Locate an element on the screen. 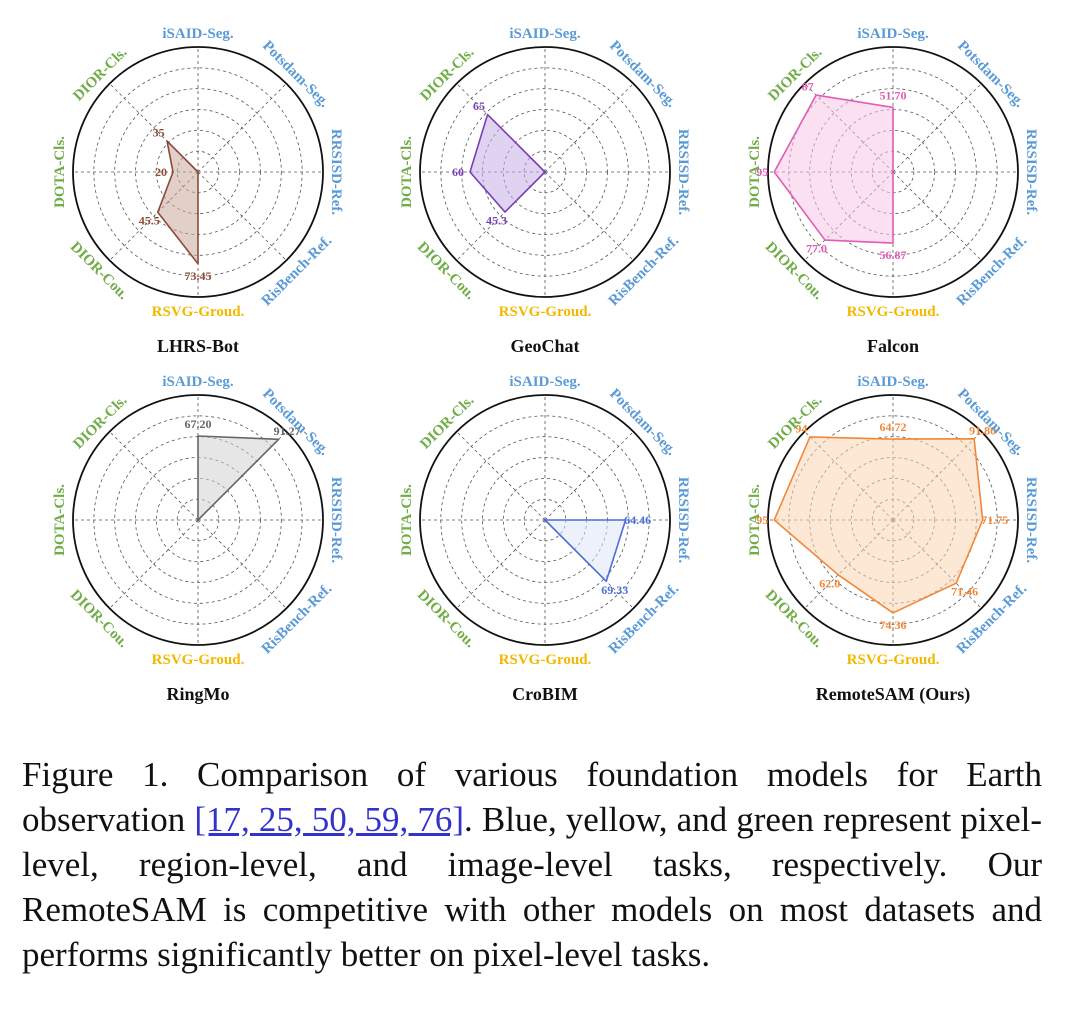 The width and height of the screenshot is (1080, 1014). model-title-crobim: CroBIM is located at coordinates (545, 694).